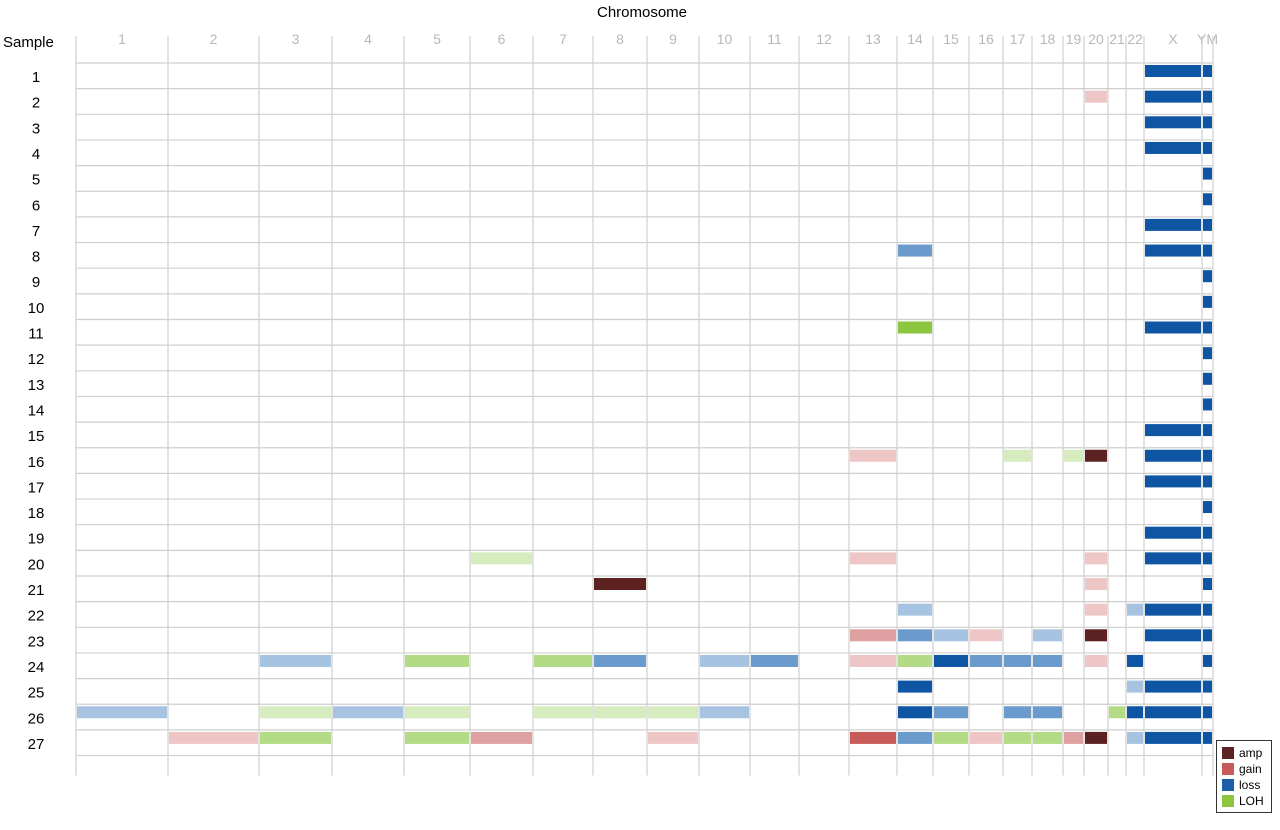 The image size is (1280, 830). Describe the element at coordinates (1018, 39) in the screenshot. I see `column-label: 17` at that location.